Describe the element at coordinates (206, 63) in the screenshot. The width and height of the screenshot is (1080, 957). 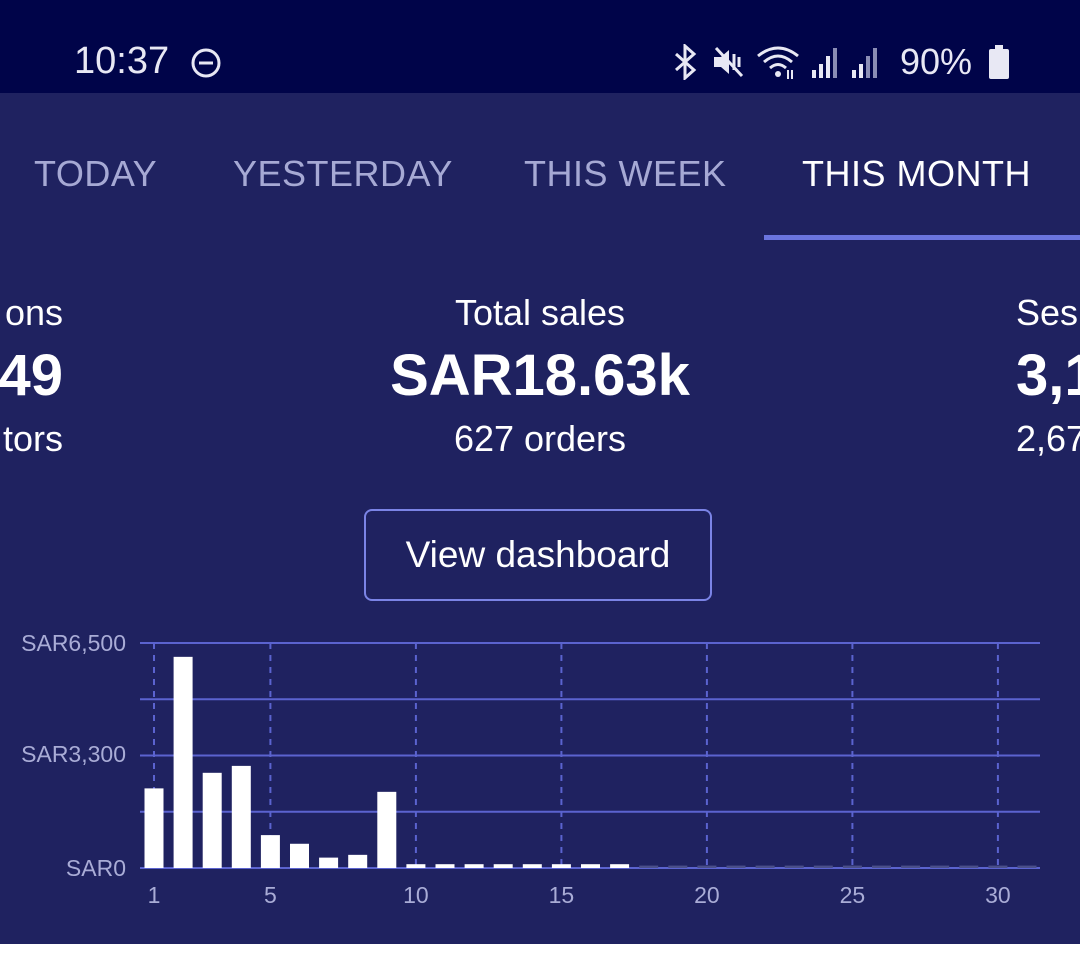
I see `do-not-disturb-icon` at that location.